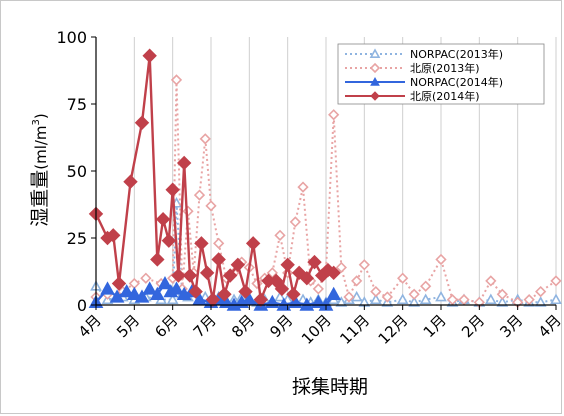  Describe the element at coordinates (82, 305) in the screenshot. I see `y-tick-label: 0` at that location.